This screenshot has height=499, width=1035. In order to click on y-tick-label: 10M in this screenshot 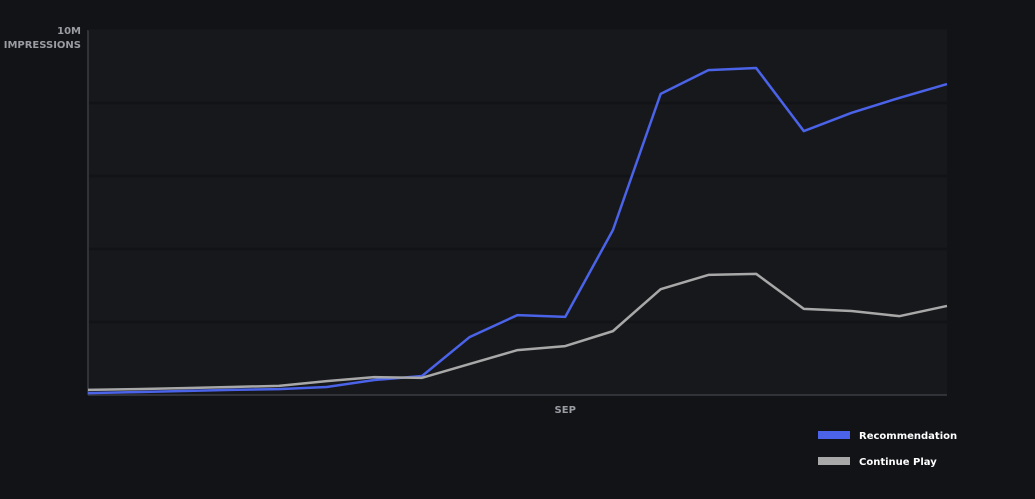, I will do `click(69, 31)`.